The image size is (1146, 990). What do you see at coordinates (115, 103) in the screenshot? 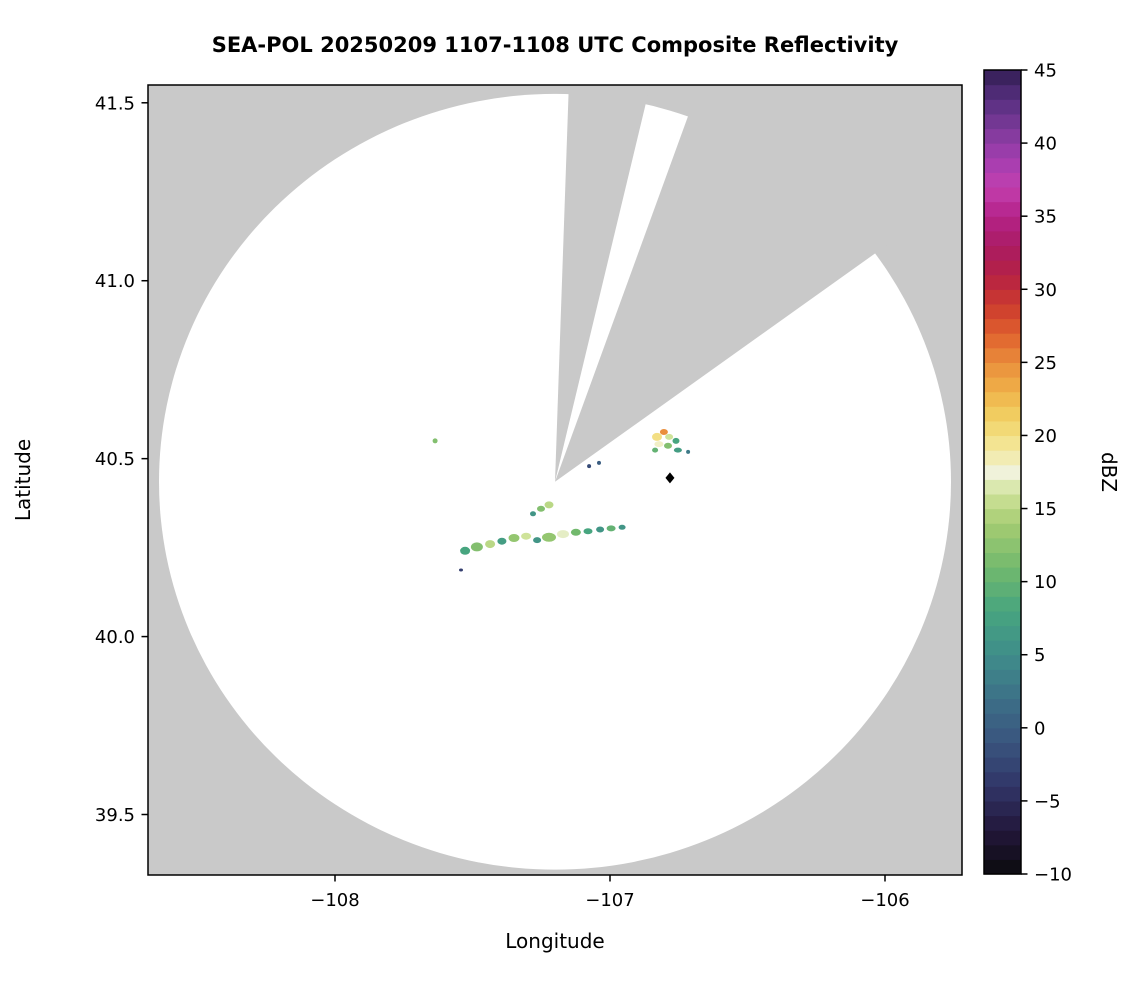
I see `y-tick-label: 41.5` at bounding box center [115, 103].